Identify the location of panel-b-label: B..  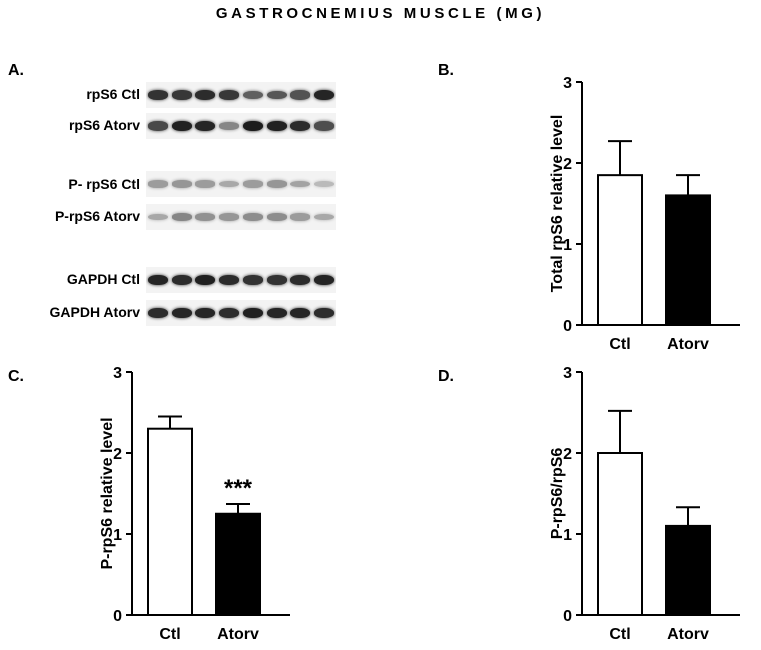
(446, 70).